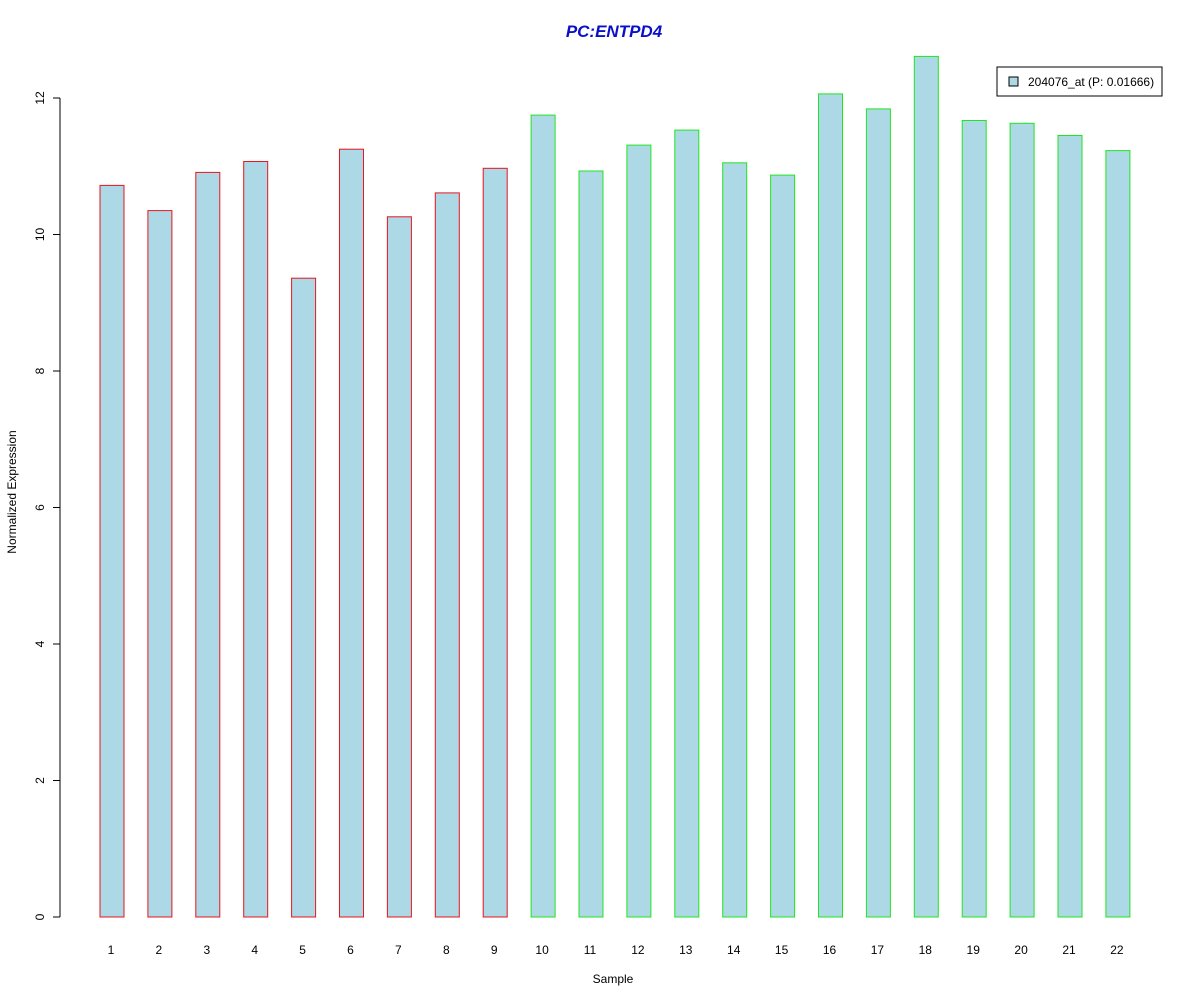 This screenshot has height=1000, width=1200. I want to click on x-tick-label: 4, so click(254, 950).